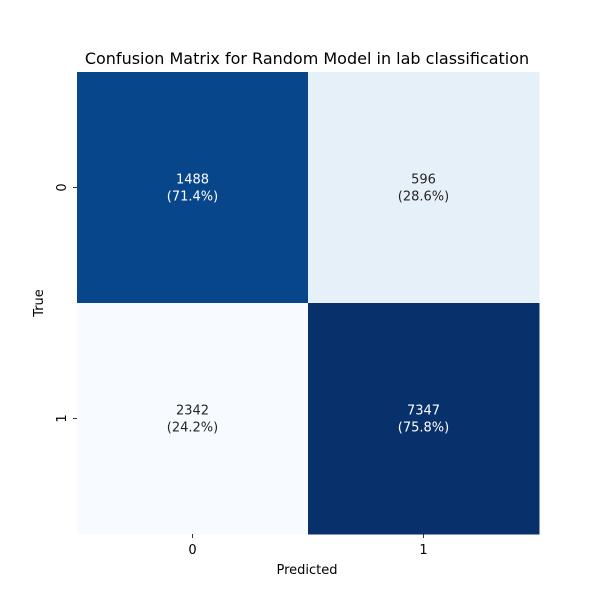 Image resolution: width=600 pixels, height=604 pixels. I want to click on x-tick-label: 0, so click(192, 550).